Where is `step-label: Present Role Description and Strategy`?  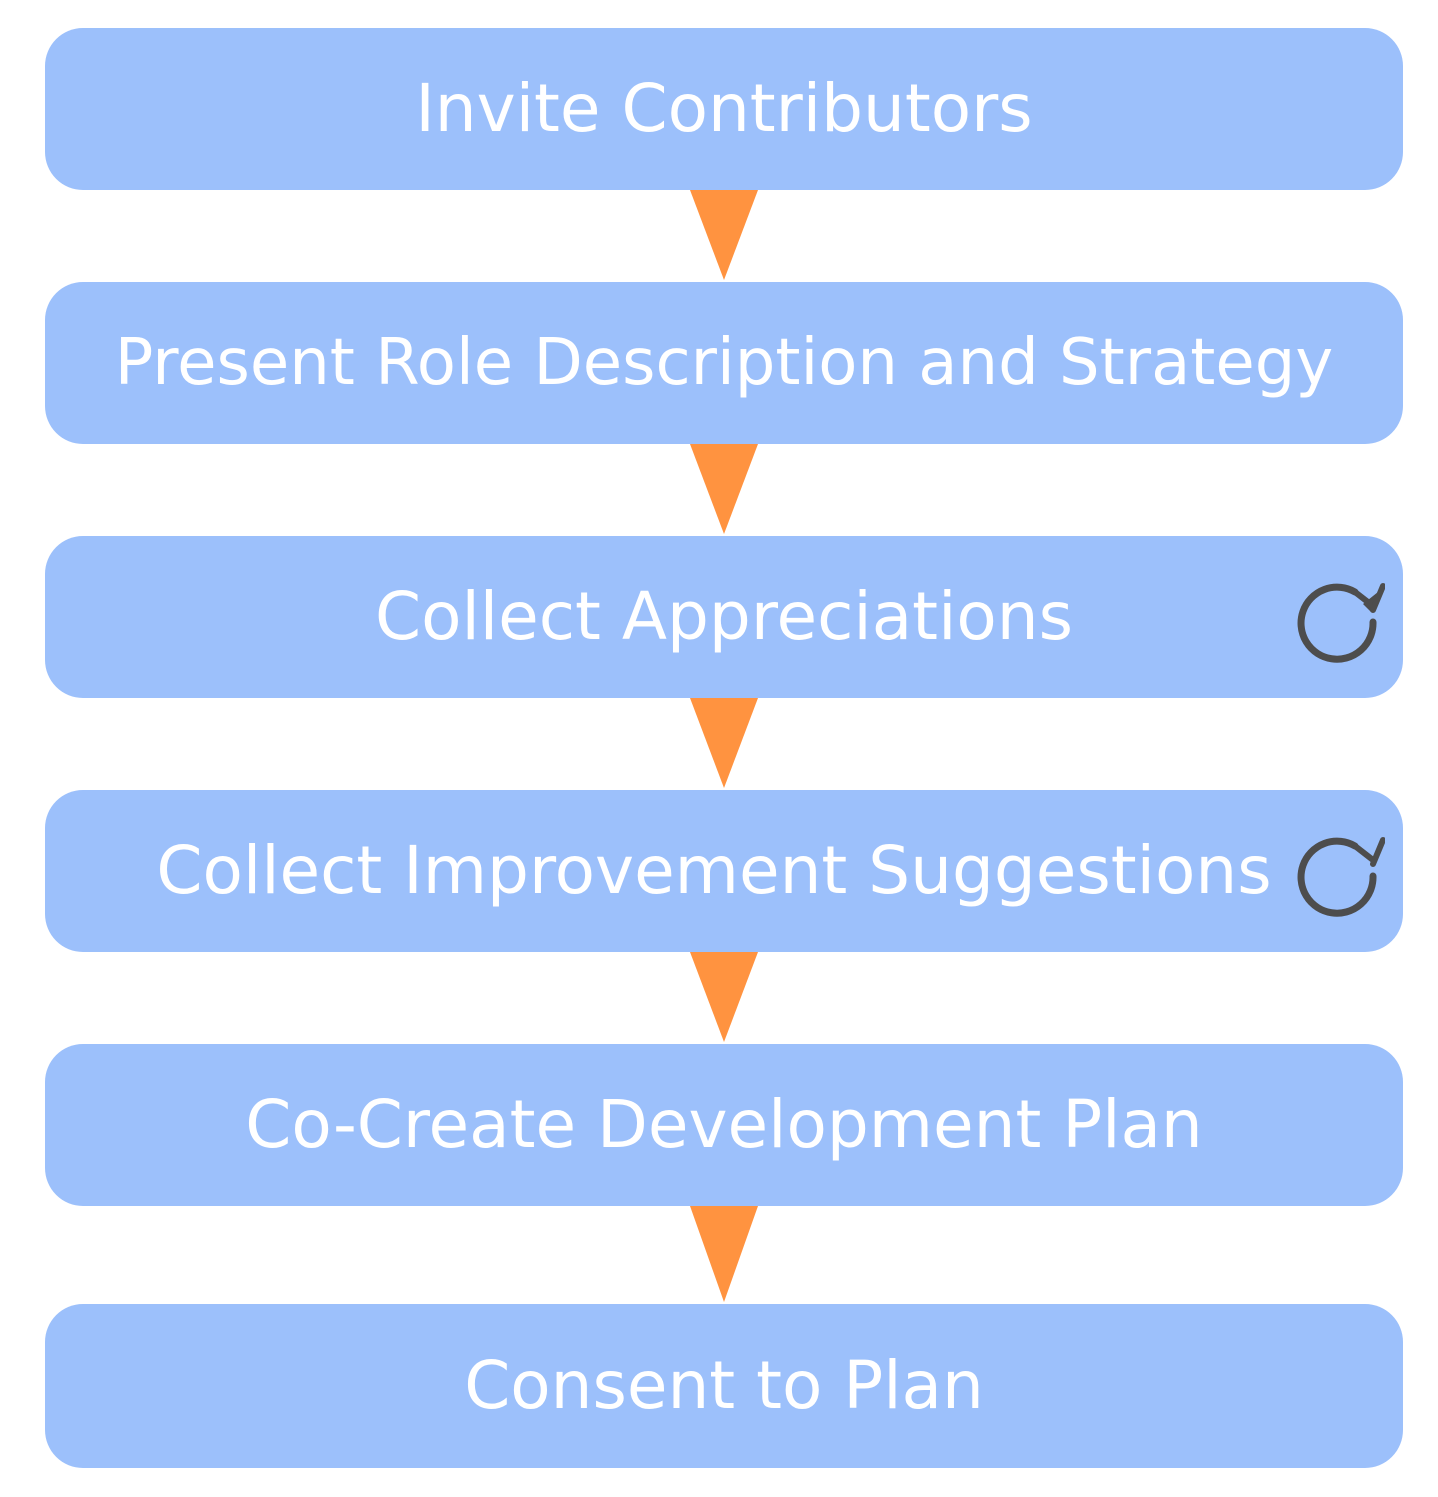
step-label: Present Role Description and Strategy is located at coordinates (724, 363).